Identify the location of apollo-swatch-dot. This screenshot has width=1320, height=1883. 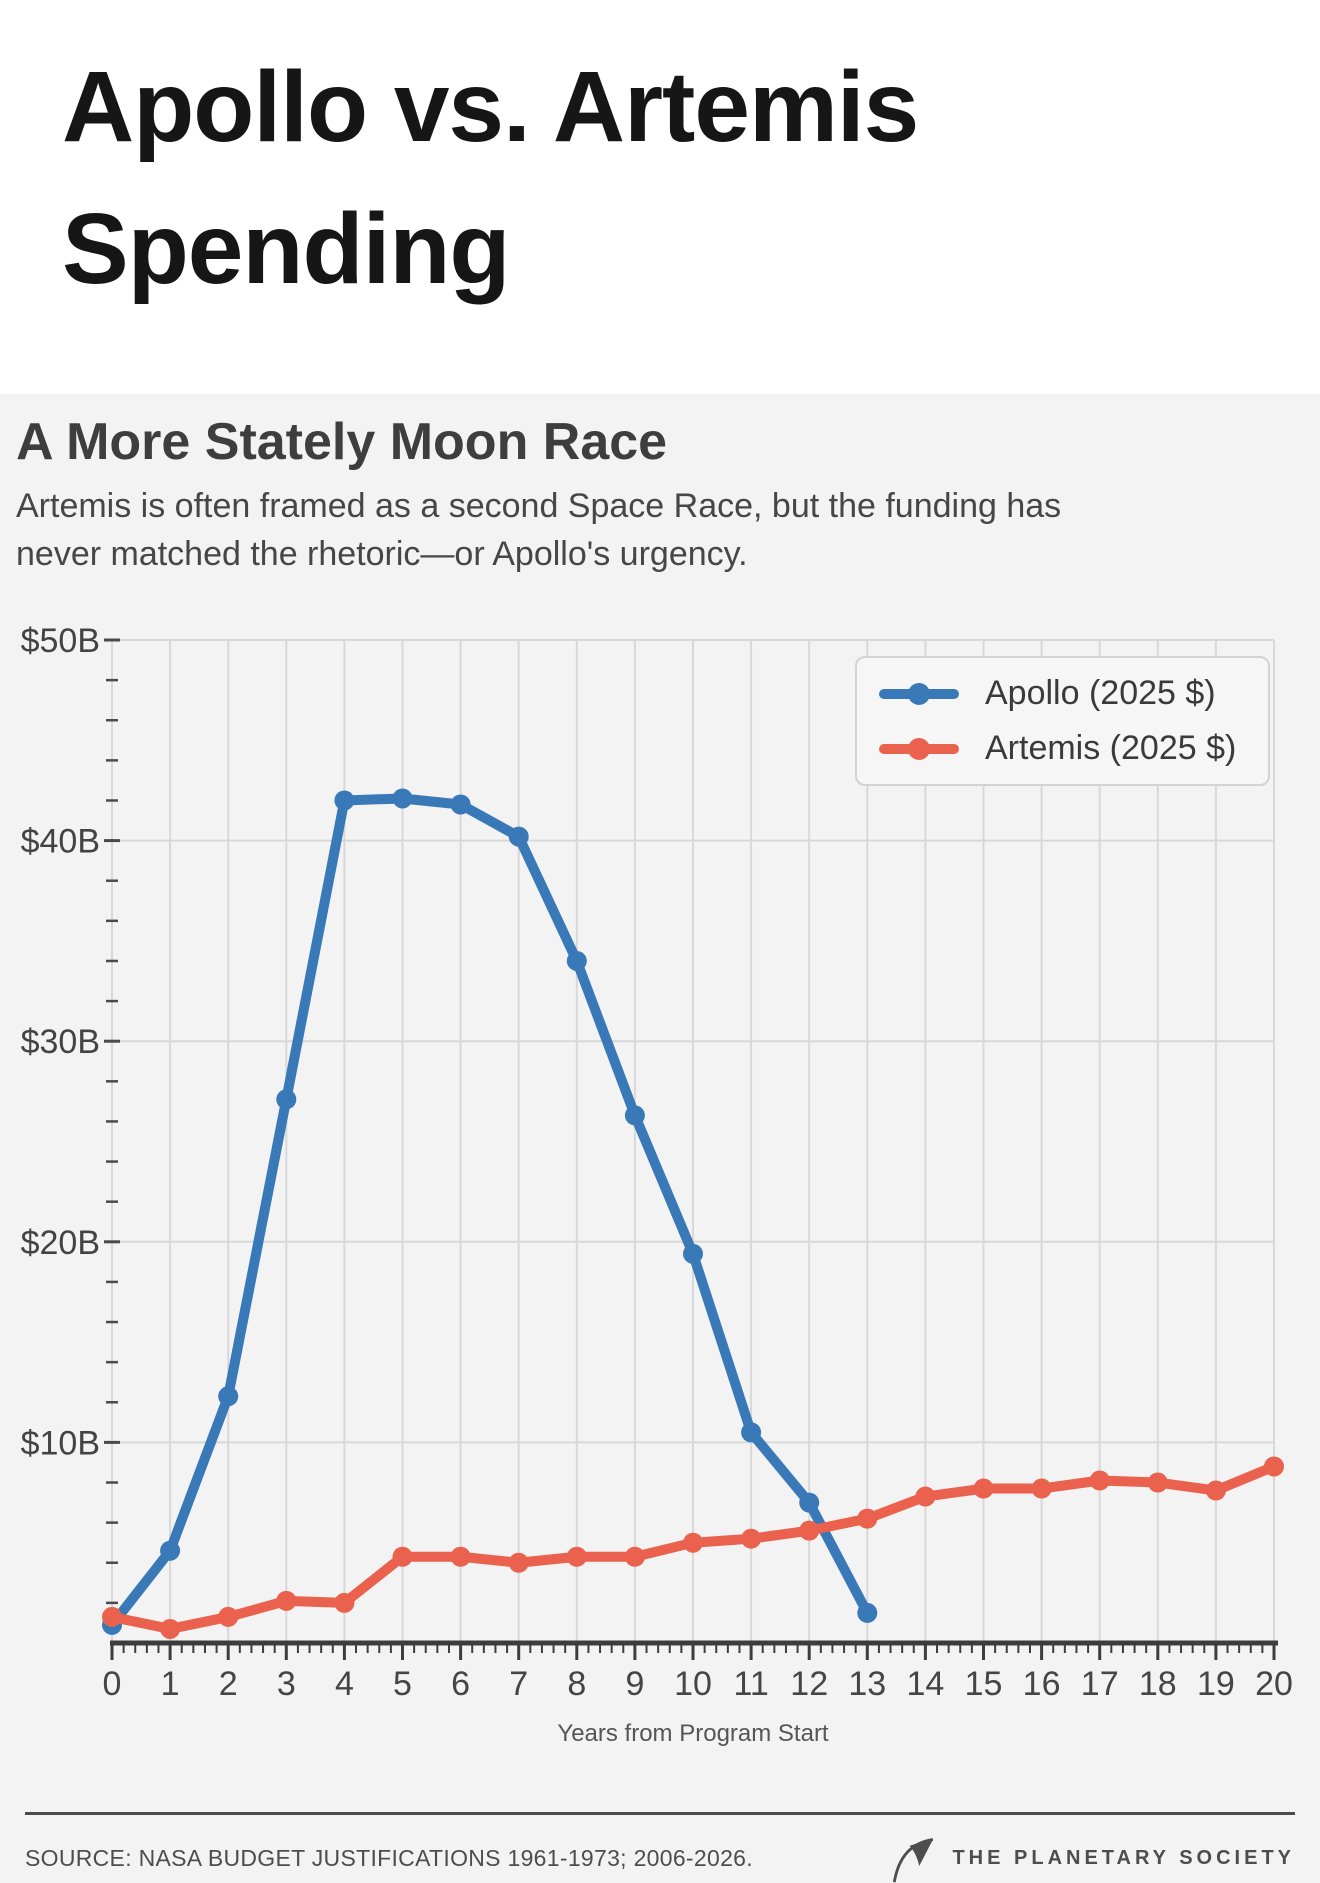
(919, 693).